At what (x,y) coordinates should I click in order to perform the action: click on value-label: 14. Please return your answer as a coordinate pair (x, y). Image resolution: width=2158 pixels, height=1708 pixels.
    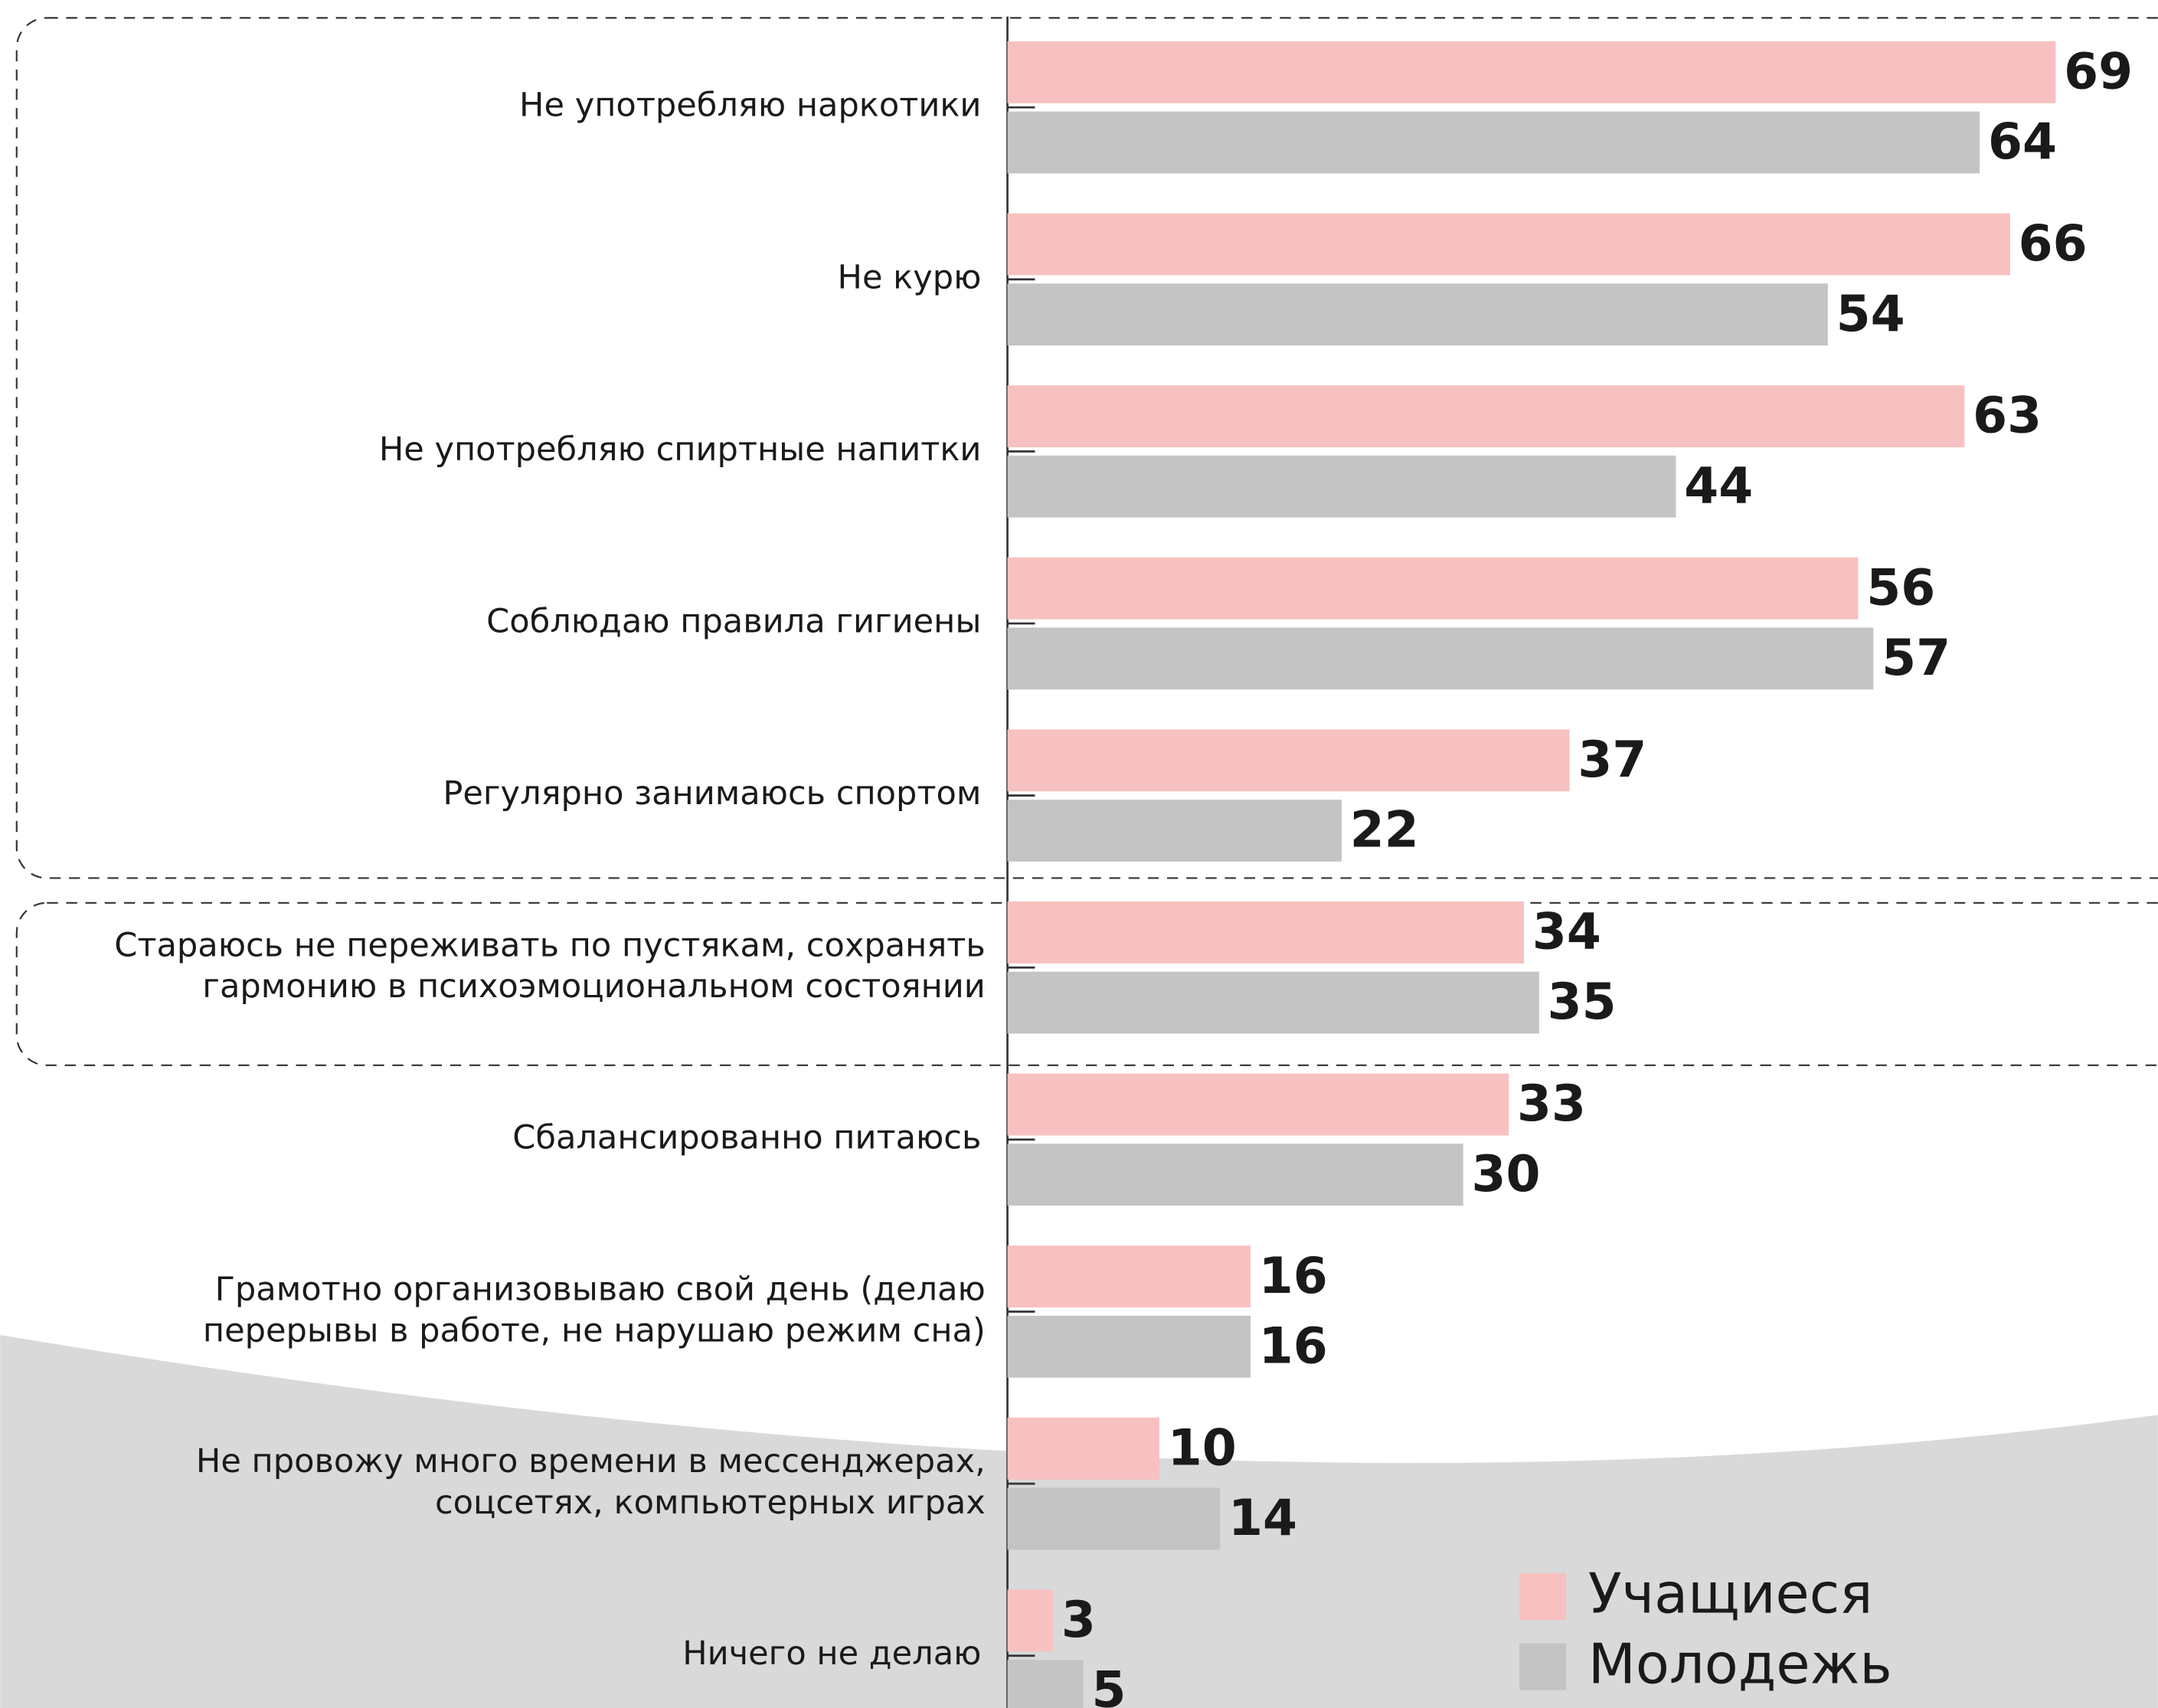
    Looking at the image, I should click on (1262, 1518).